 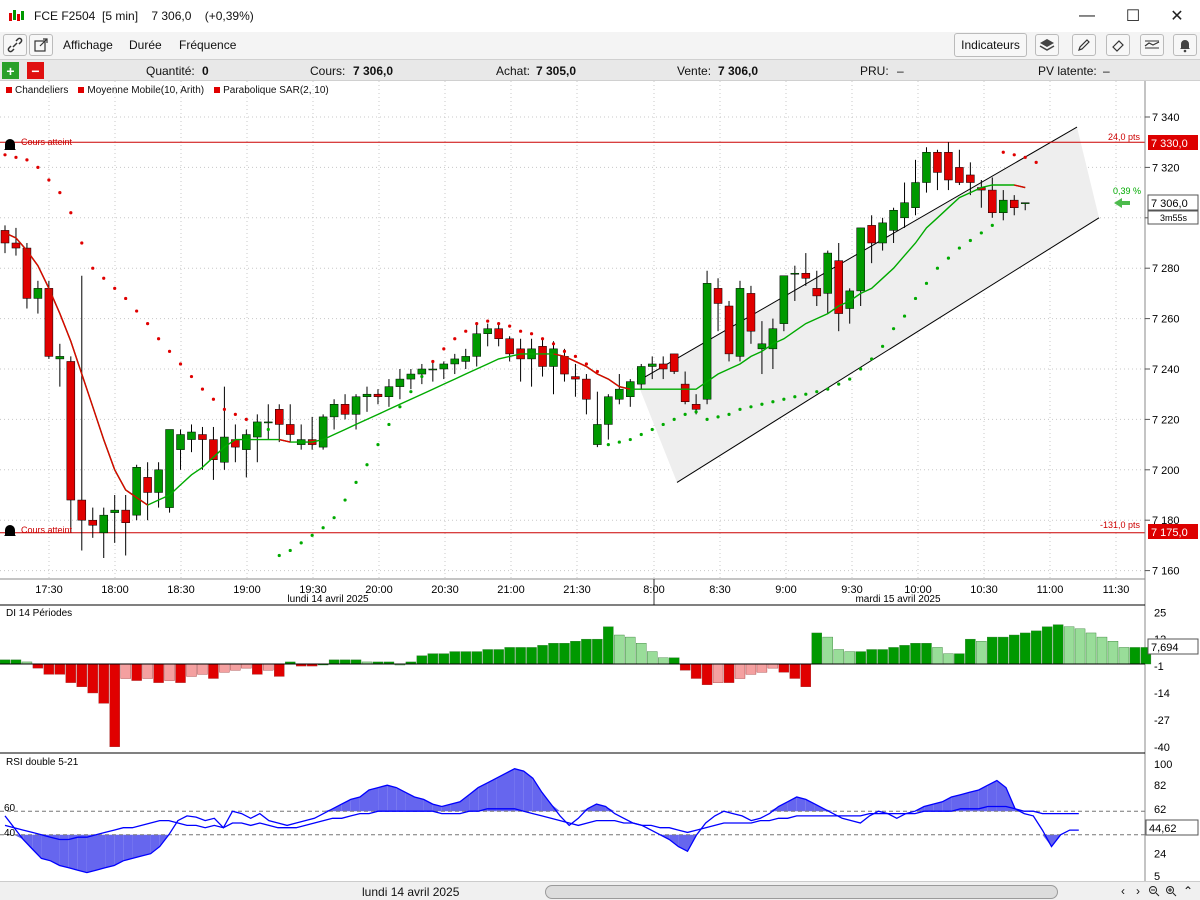 What do you see at coordinates (445, 590) in the screenshot?
I see `time-tick-label: 20:30` at bounding box center [445, 590].